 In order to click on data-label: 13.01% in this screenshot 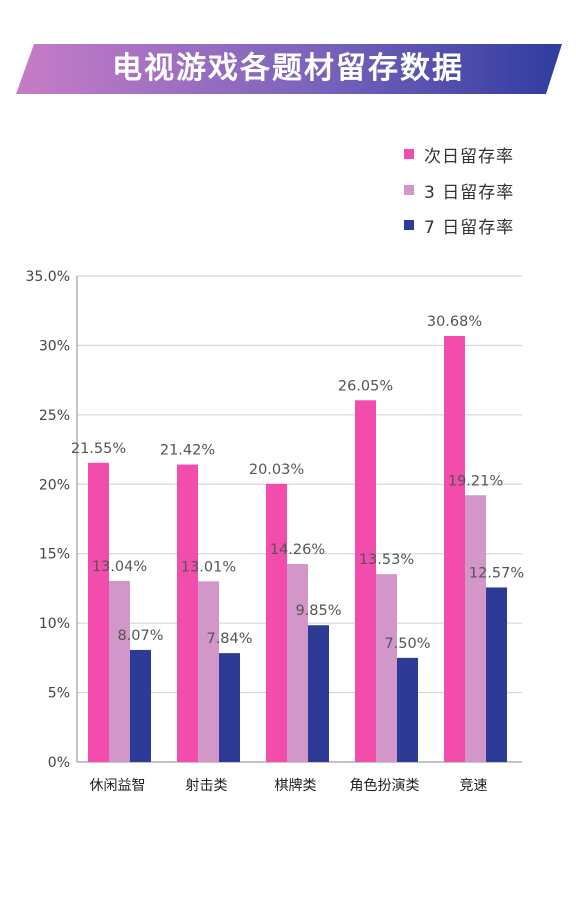, I will do `click(208, 567)`.